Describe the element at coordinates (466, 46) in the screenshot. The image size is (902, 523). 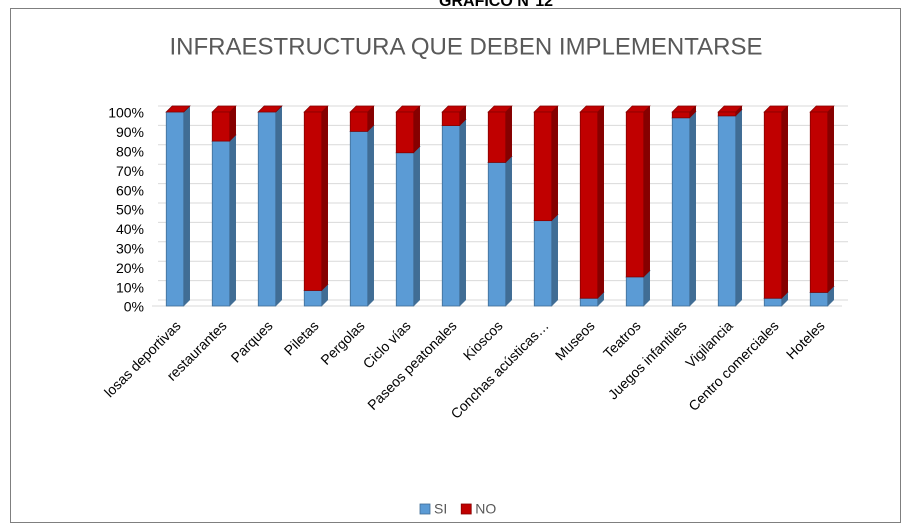
I see `chart-title: INFRAESTRUCTURA QUE DEBEN IMPLEMENTARSE` at that location.